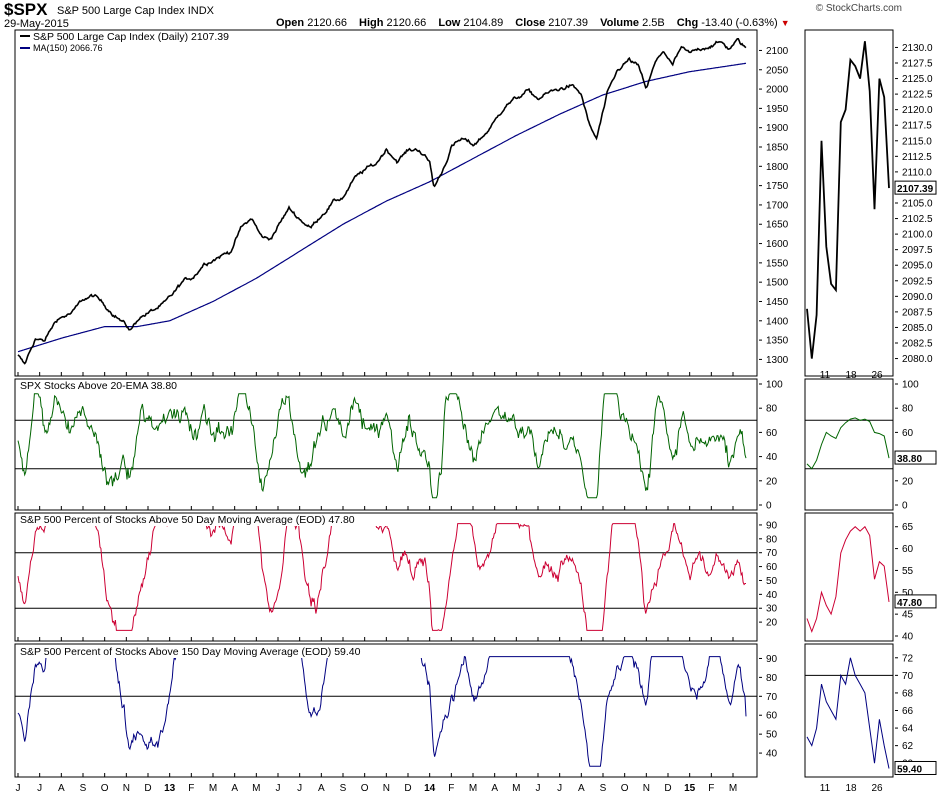 This screenshot has width=950, height=795. What do you see at coordinates (36, 24) in the screenshot?
I see `date-label: 29-May-2015` at bounding box center [36, 24].